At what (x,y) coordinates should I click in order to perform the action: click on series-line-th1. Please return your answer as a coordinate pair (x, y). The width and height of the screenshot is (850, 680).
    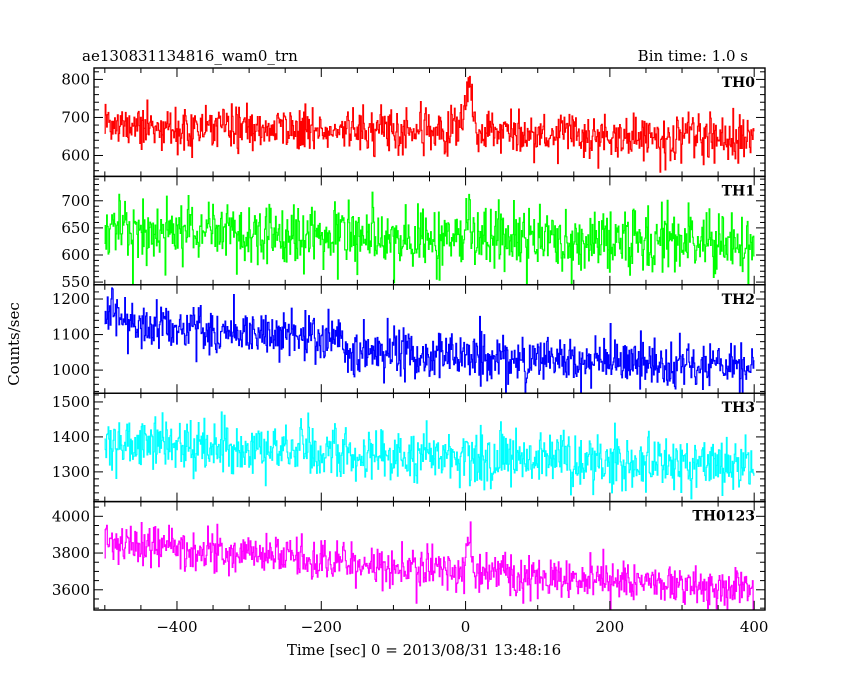
    Looking at the image, I should click on (429, 238).